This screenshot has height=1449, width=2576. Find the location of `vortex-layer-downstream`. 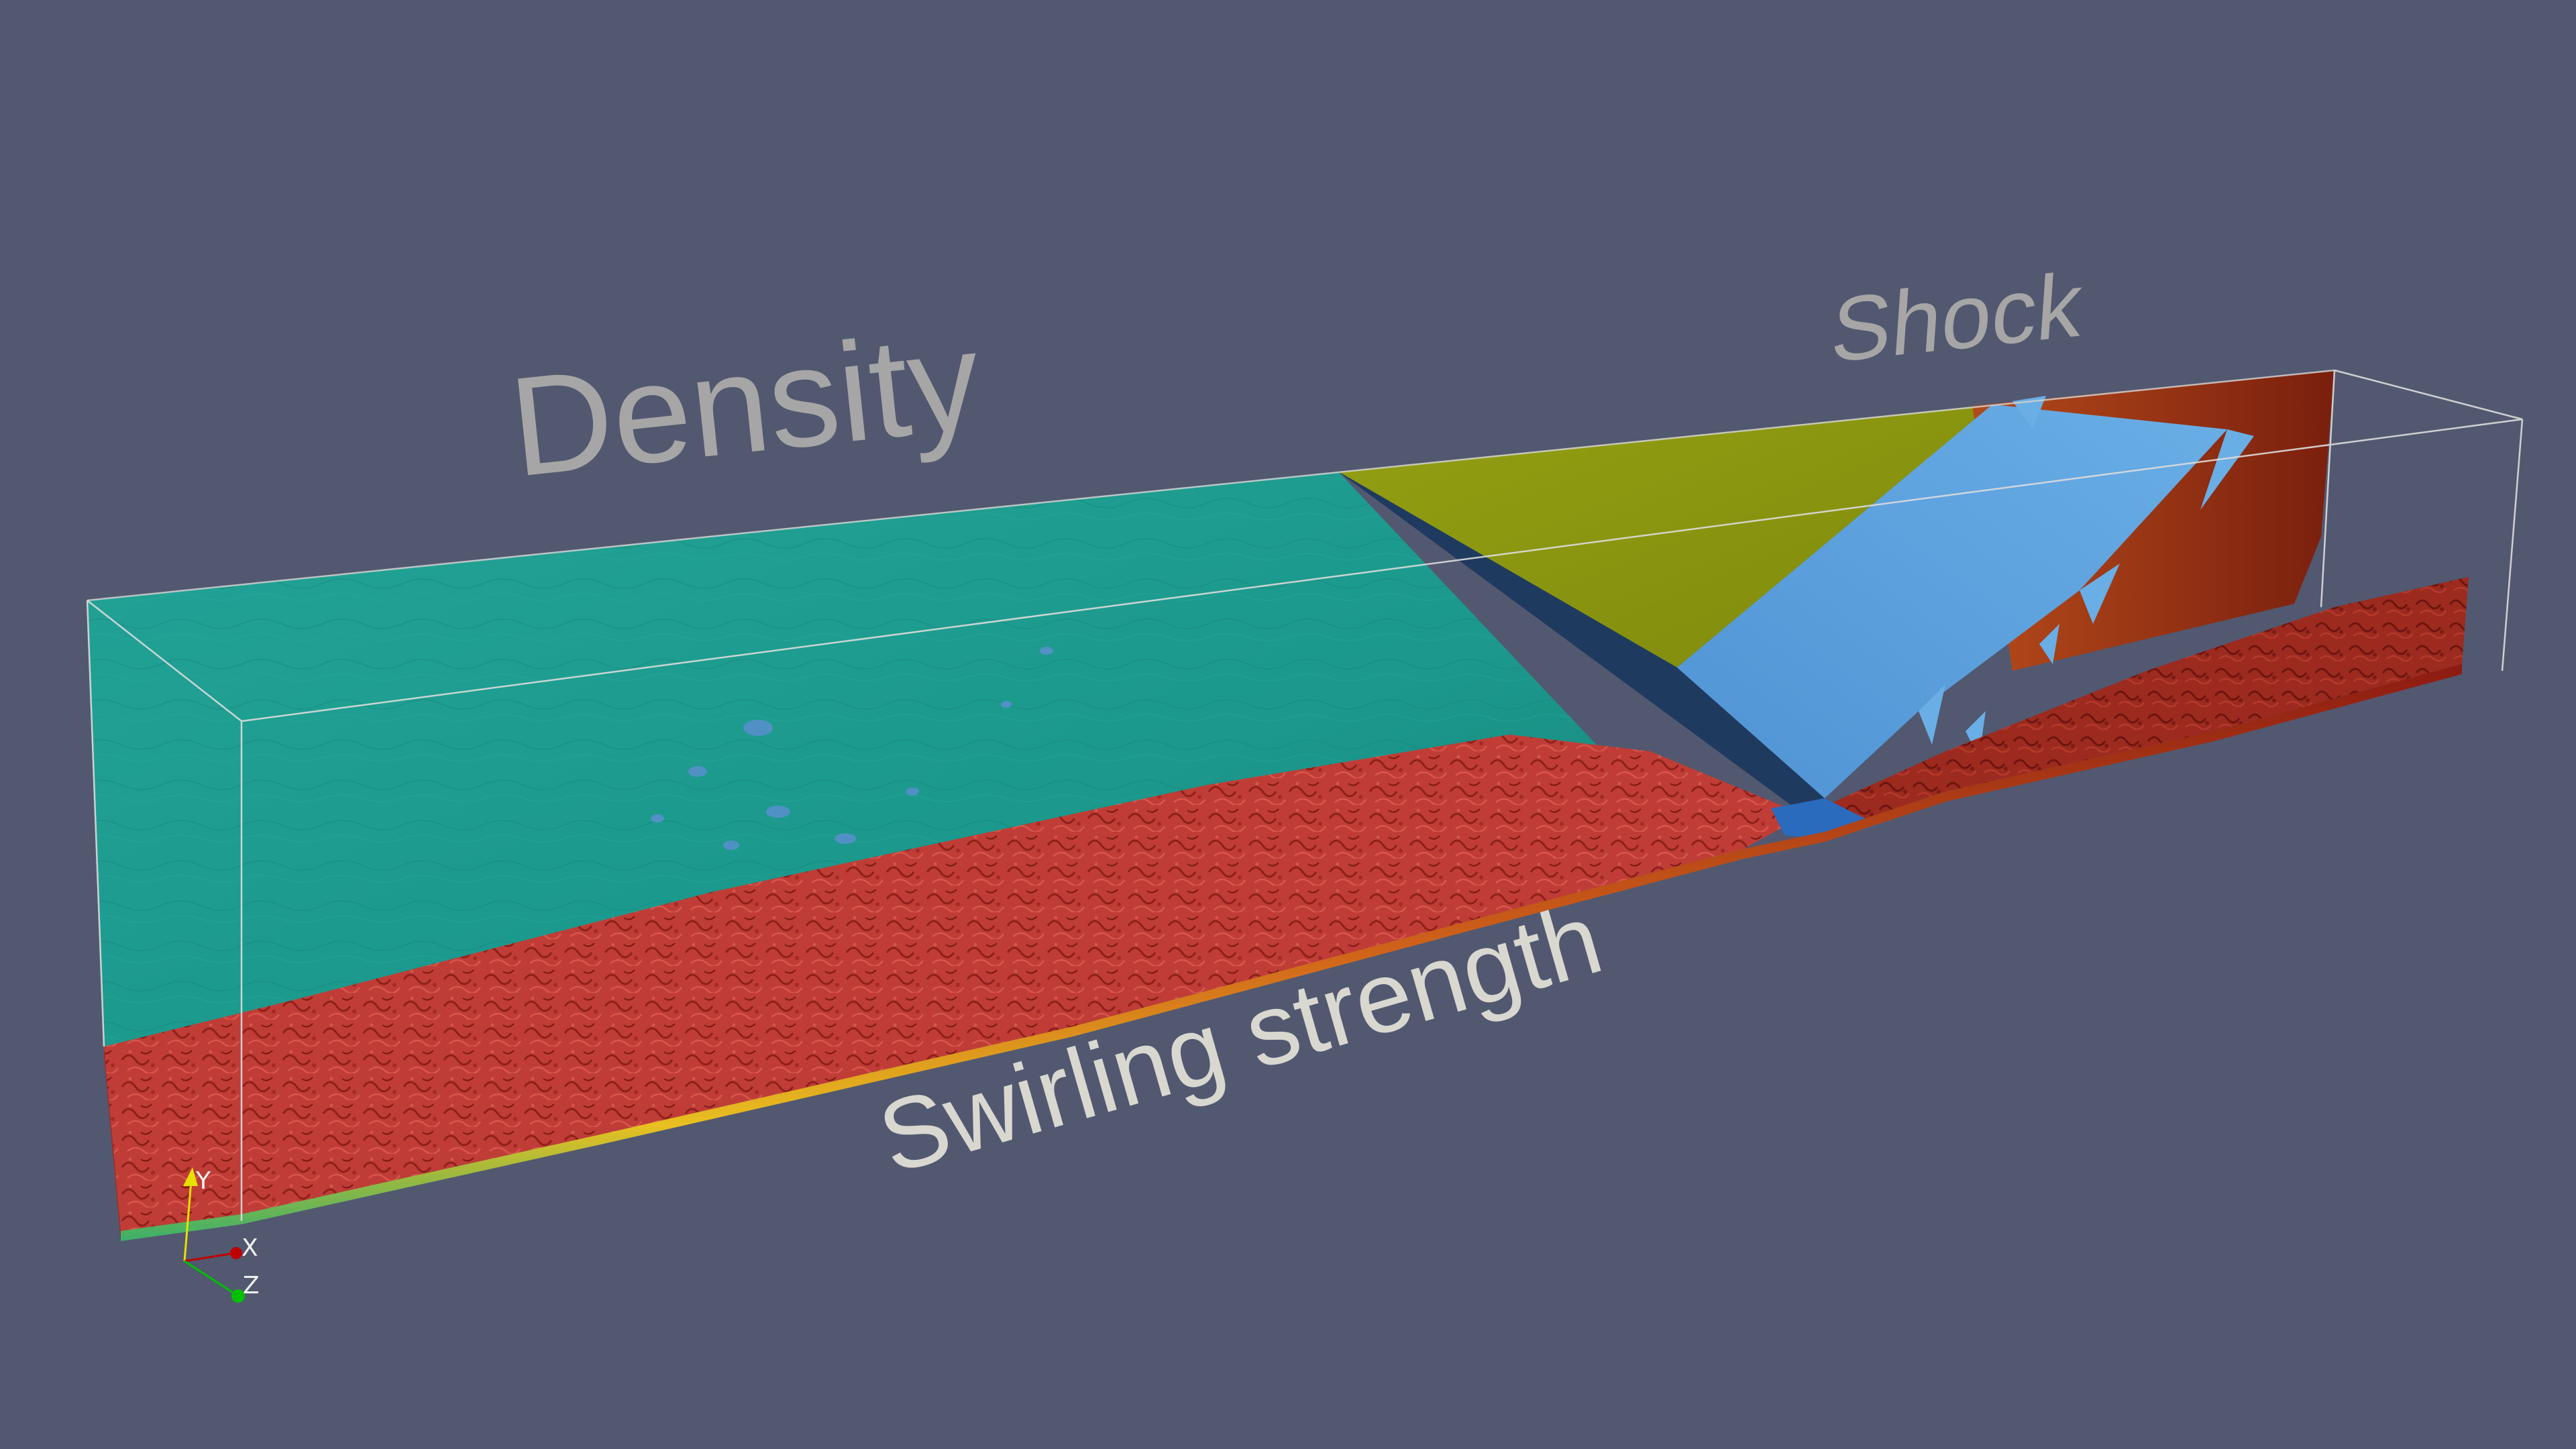

vortex-layer-downstream is located at coordinates (2137, 704).